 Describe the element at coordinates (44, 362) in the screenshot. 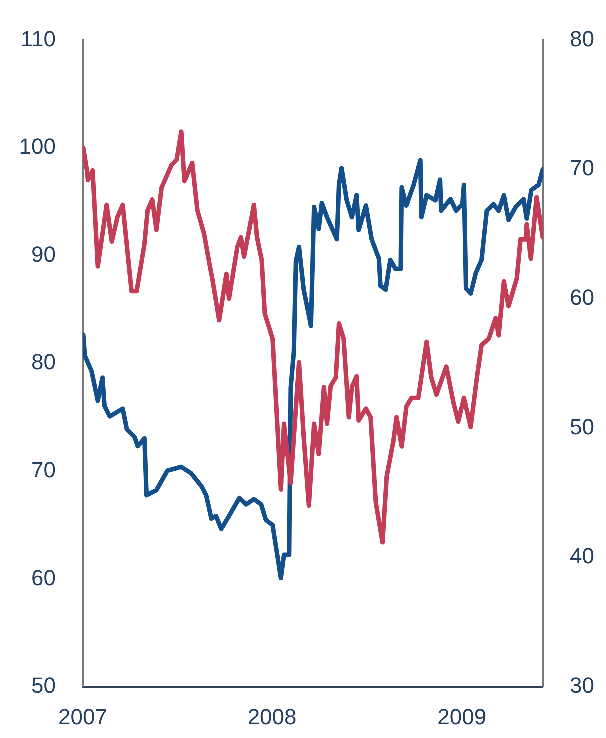

I see `y-tick-label: 80` at that location.